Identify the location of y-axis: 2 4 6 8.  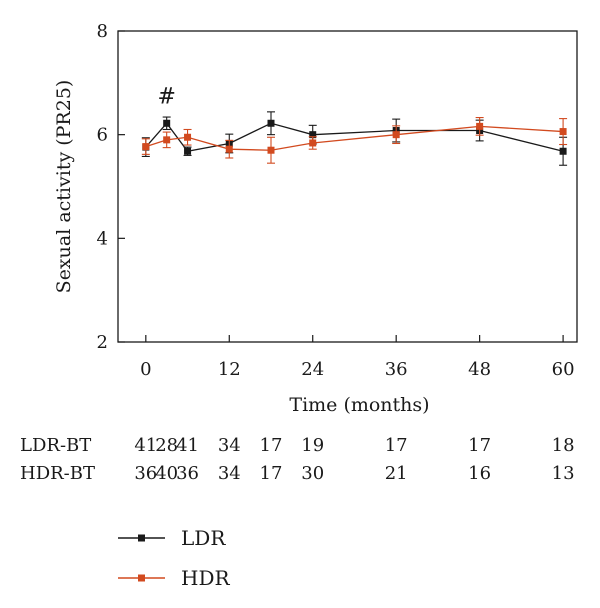
(111, 187).